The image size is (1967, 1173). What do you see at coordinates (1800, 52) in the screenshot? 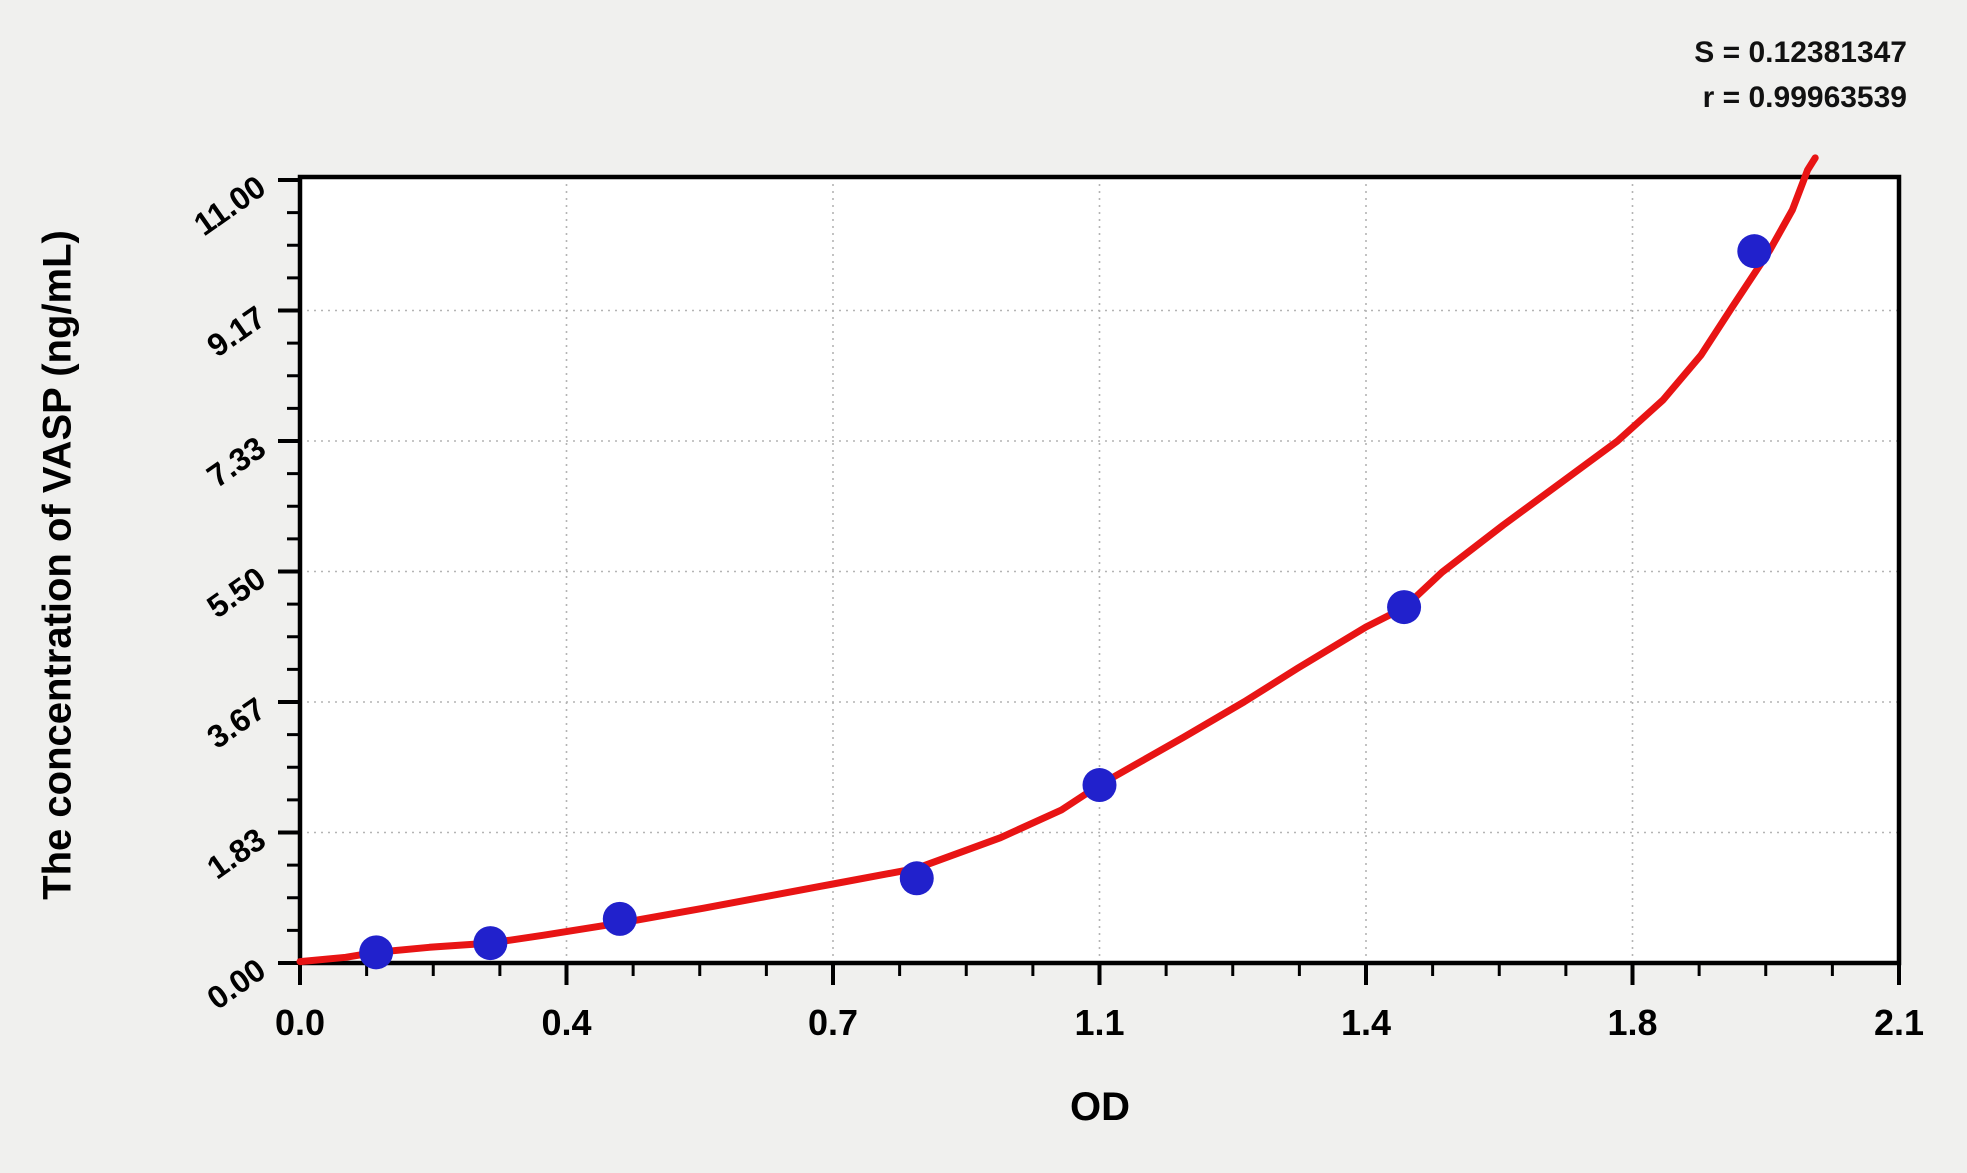
I see `stat-s-value: S = 0.12381347` at bounding box center [1800, 52].